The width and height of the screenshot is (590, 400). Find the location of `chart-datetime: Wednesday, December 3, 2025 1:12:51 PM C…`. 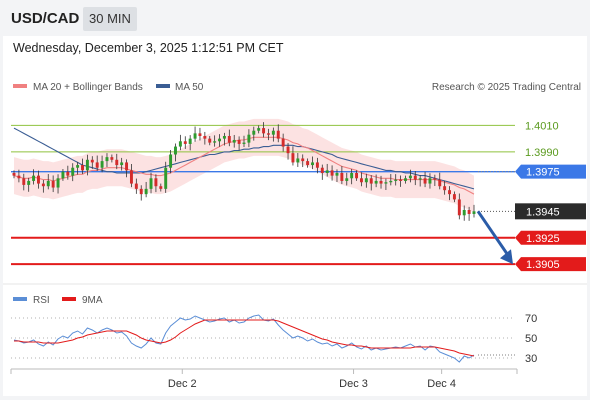

chart-datetime: Wednesday, December 3, 2025 1:12:51 PM C… is located at coordinates (148, 48).